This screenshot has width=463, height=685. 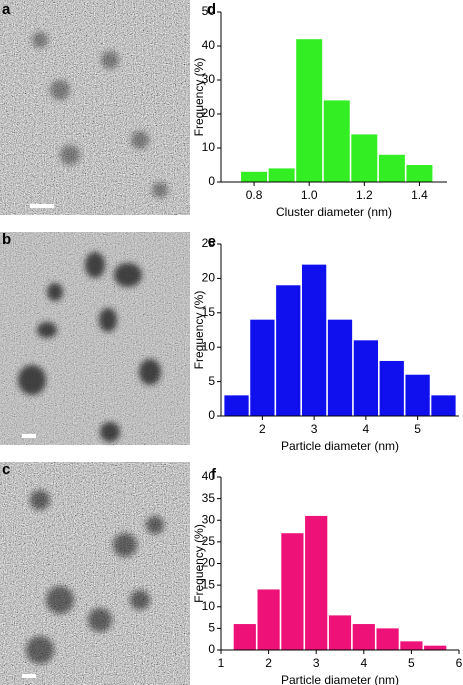 I want to click on panel-label: e, so click(x=212, y=241).